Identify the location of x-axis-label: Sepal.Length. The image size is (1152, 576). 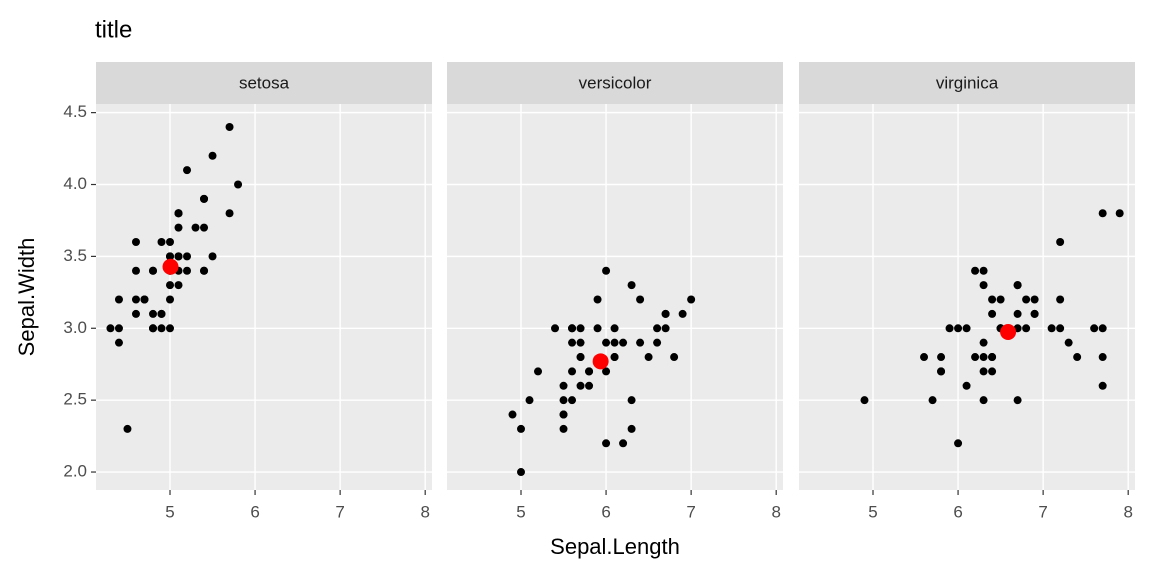
(615, 546).